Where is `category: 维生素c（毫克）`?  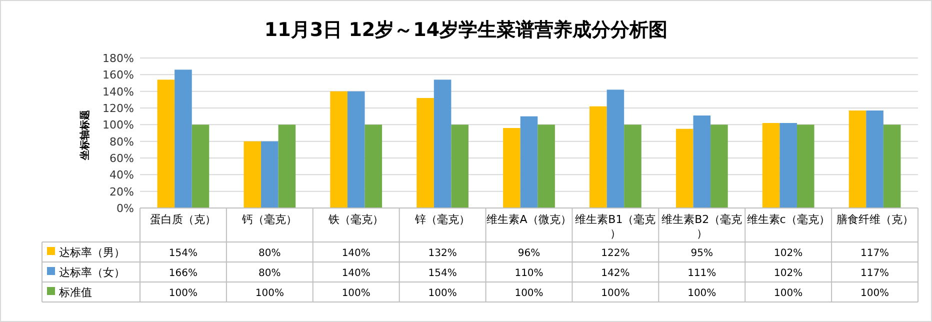 category: 维生素c（毫克） is located at coordinates (788, 219).